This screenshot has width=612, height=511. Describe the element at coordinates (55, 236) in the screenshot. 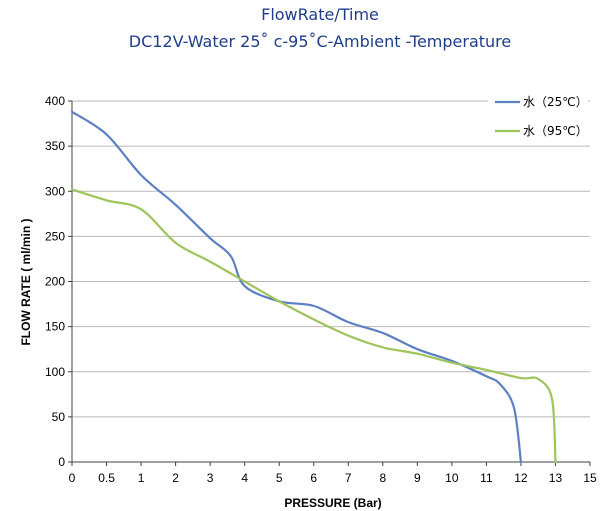

I see `y-tick-label: 250` at that location.